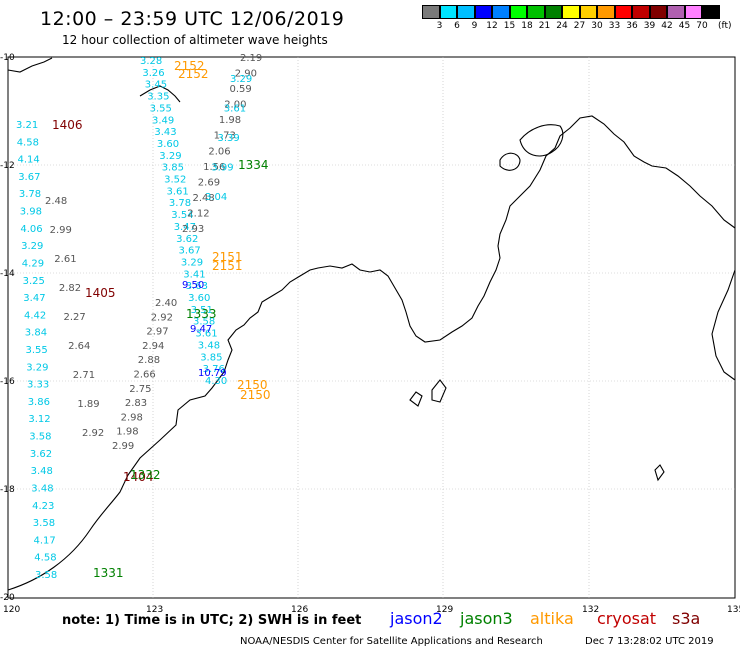 This screenshot has height=650, width=740. What do you see at coordinates (241, 79) in the screenshot?
I see `swh-value-far-east-cyan: 3.29` at bounding box center [241, 79].